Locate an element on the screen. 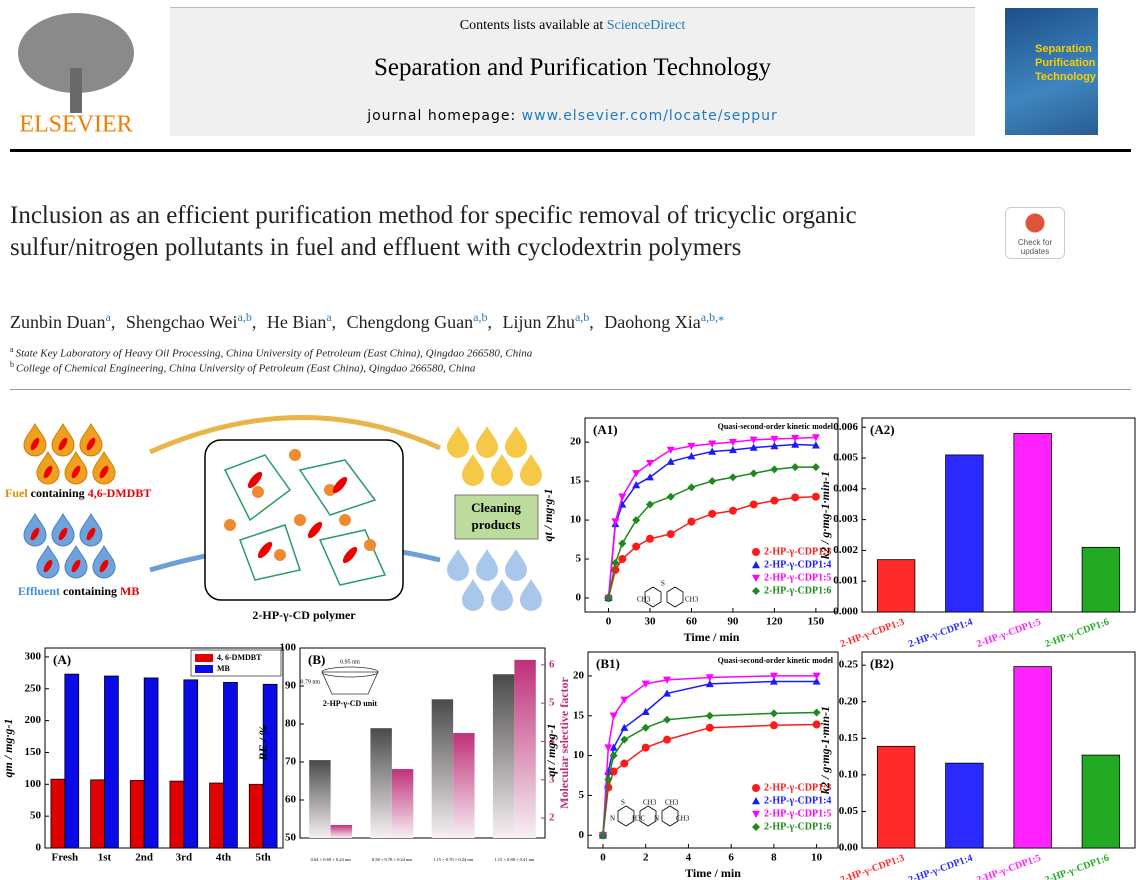  y-tick-label: 0.00 is located at coordinates (849, 848).